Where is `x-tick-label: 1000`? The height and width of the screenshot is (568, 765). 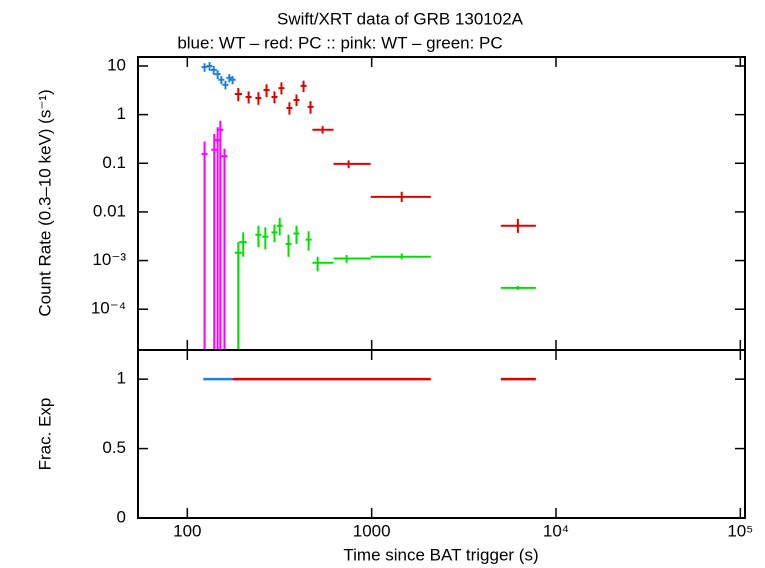
x-tick-label: 1000 is located at coordinates (372, 530).